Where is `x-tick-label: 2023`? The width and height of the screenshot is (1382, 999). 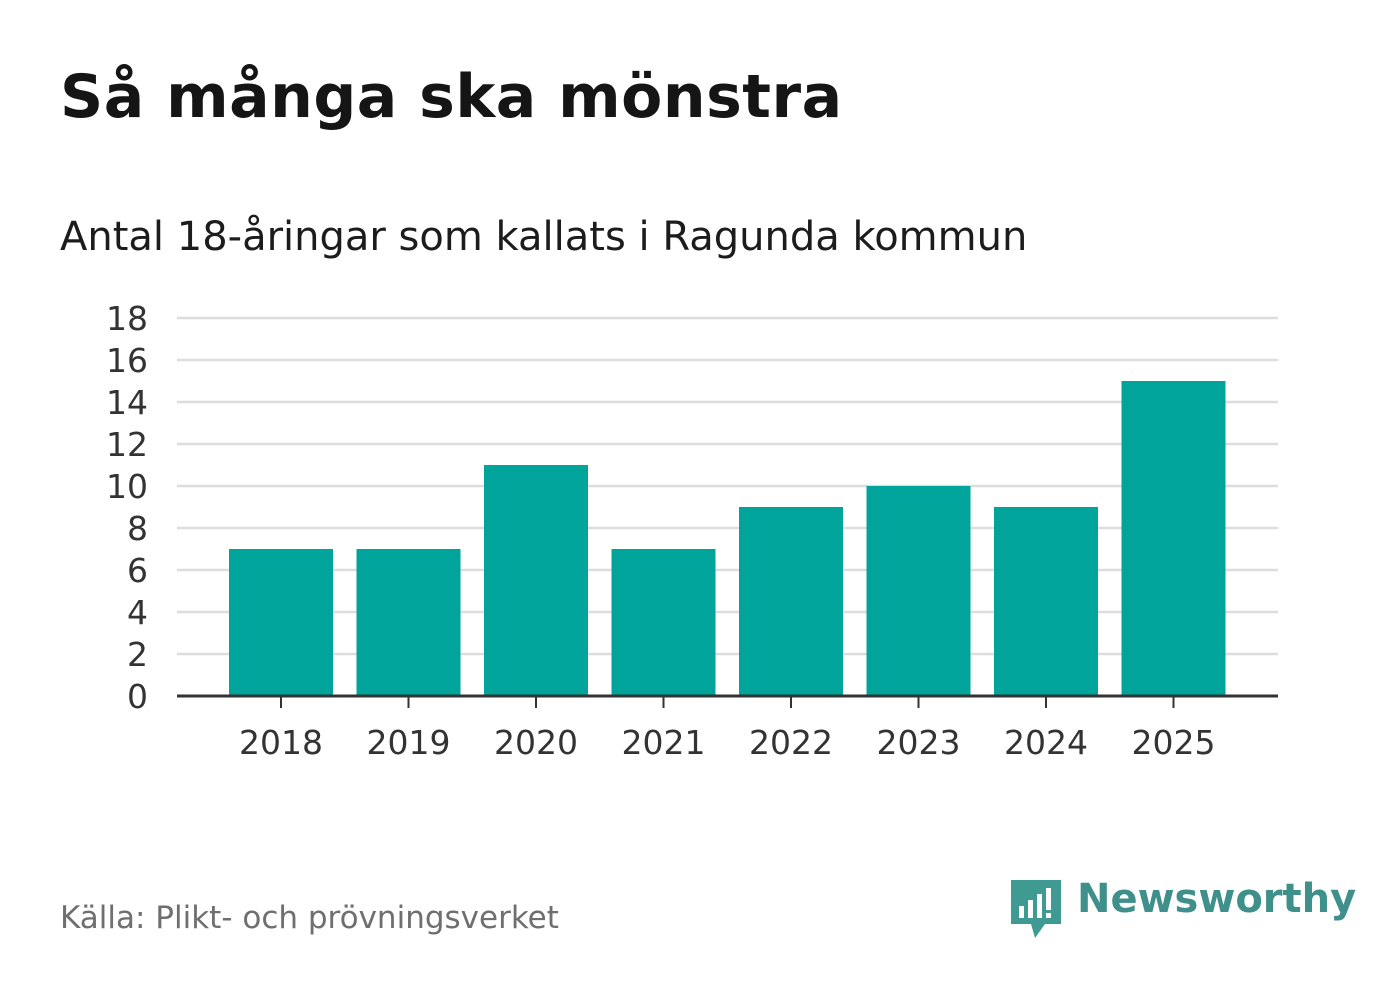
x-tick-label: 2023 is located at coordinates (919, 742).